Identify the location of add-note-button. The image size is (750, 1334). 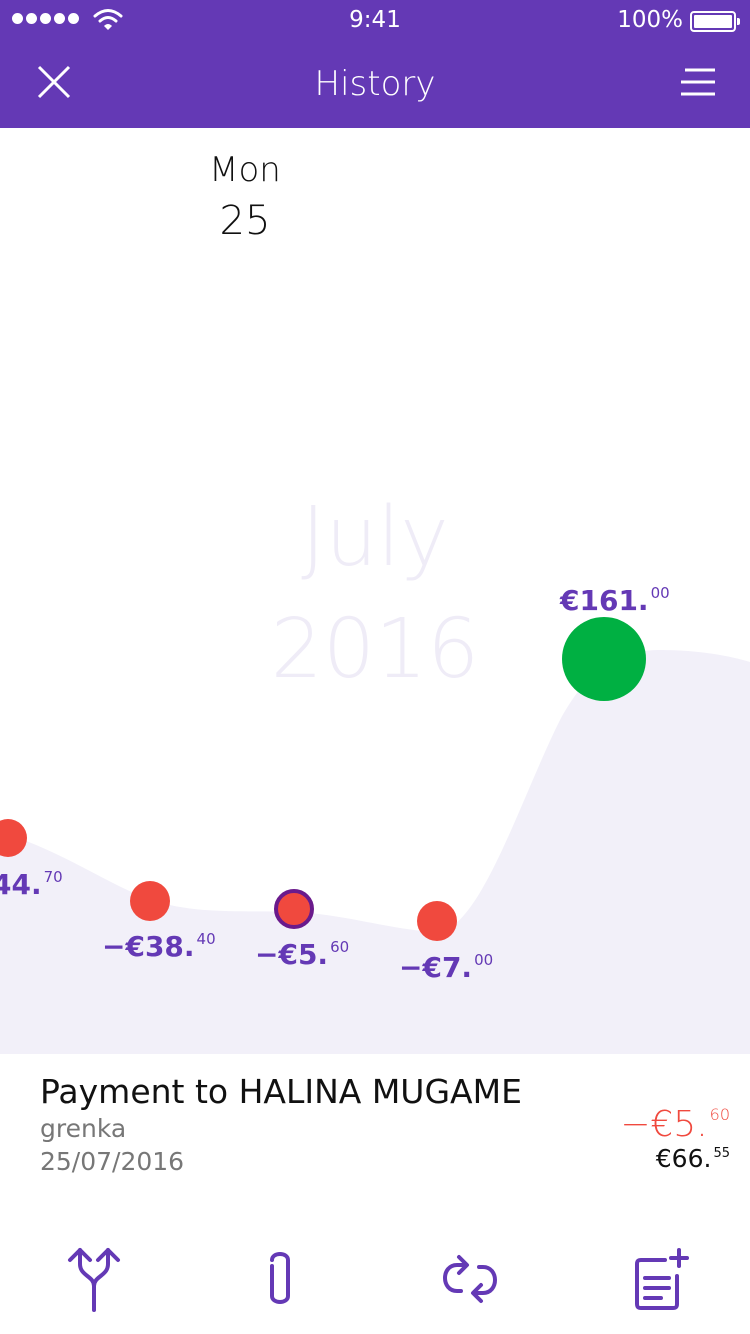
(660, 1279).